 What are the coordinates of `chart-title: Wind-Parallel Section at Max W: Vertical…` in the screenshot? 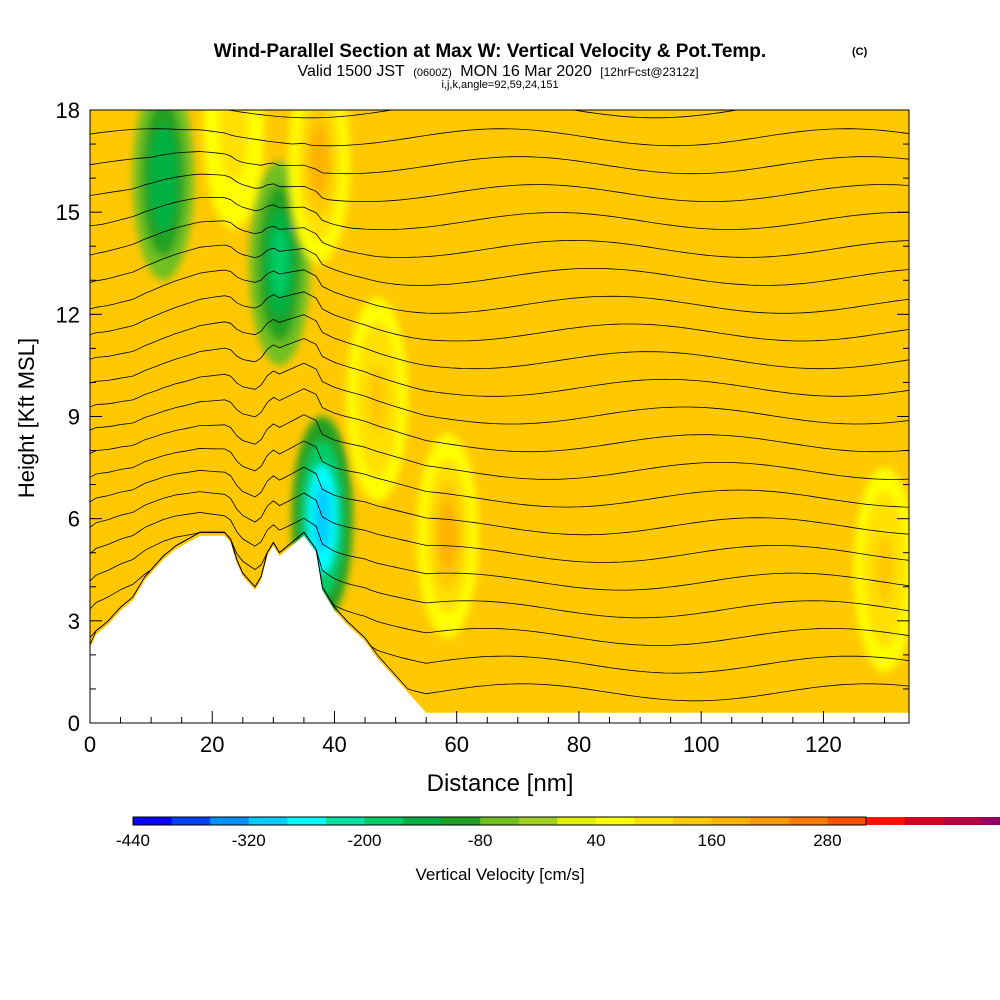 It's located at (490, 51).